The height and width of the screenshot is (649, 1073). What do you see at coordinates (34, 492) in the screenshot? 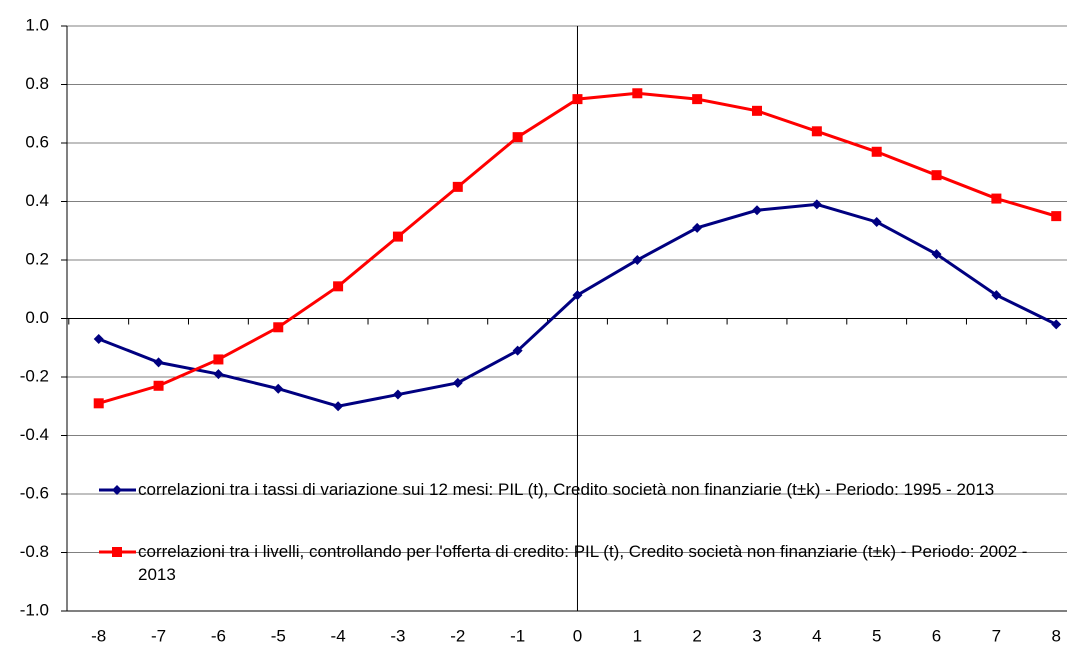
I see `y-tick-label: -0.6` at bounding box center [34, 492].